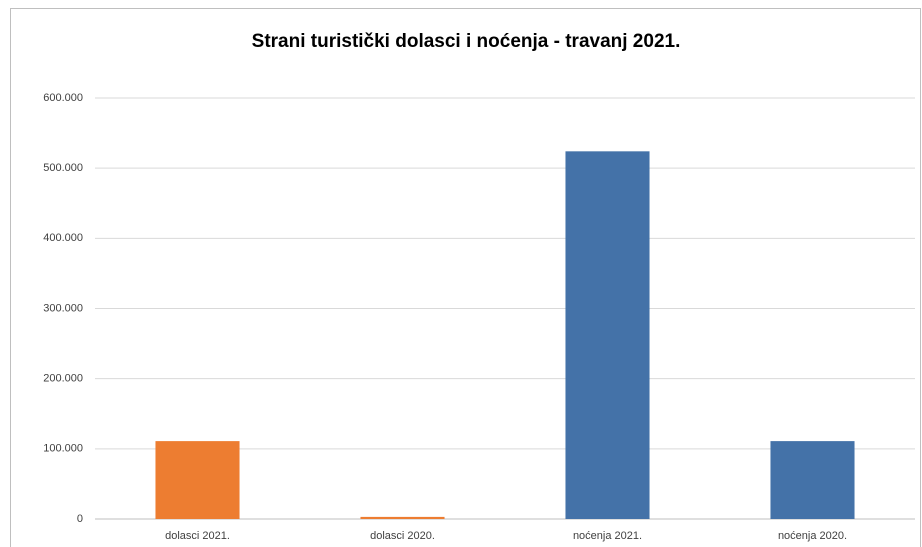 This screenshot has height=547, width=922. I want to click on x-tick-label: dolasci 2021., so click(197, 536).